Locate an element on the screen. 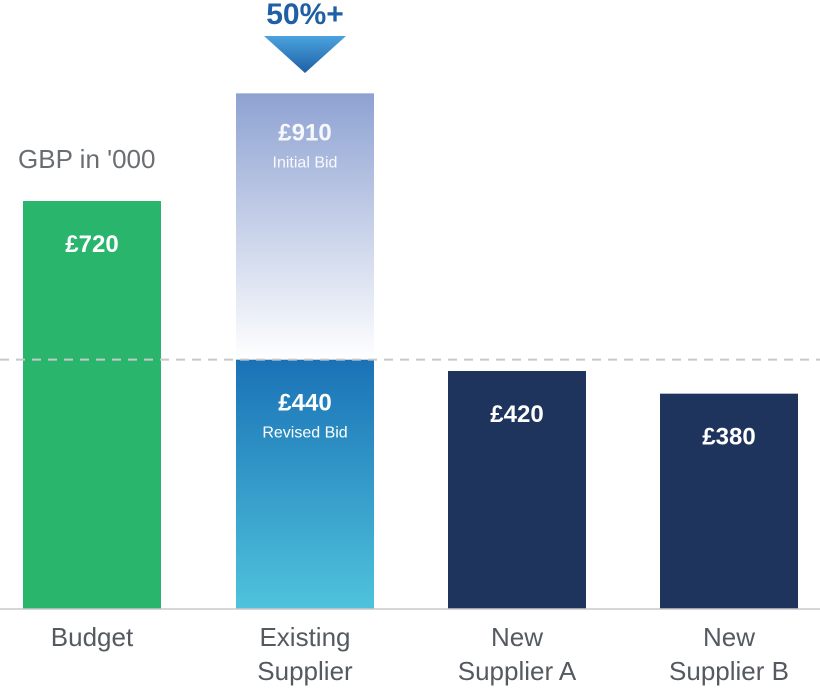 This screenshot has height=688, width=820. initial-bid-sublabel: Initial Bid is located at coordinates (305, 162).